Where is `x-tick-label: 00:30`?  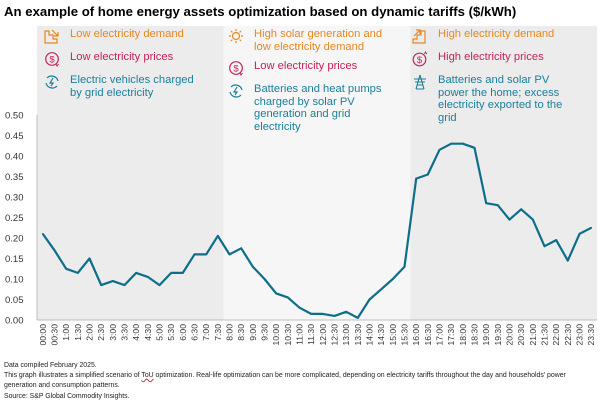 x-tick-label: 00:30 is located at coordinates (55, 335).